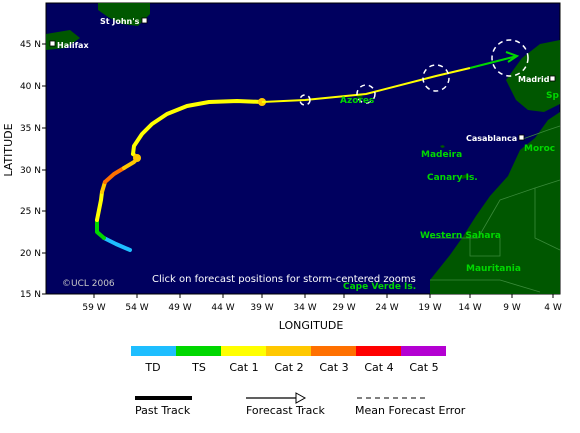 This screenshot has width=580, height=433. What do you see at coordinates (343, 308) in the screenshot?
I see `x-tick-label: 29 W` at bounding box center [343, 308].